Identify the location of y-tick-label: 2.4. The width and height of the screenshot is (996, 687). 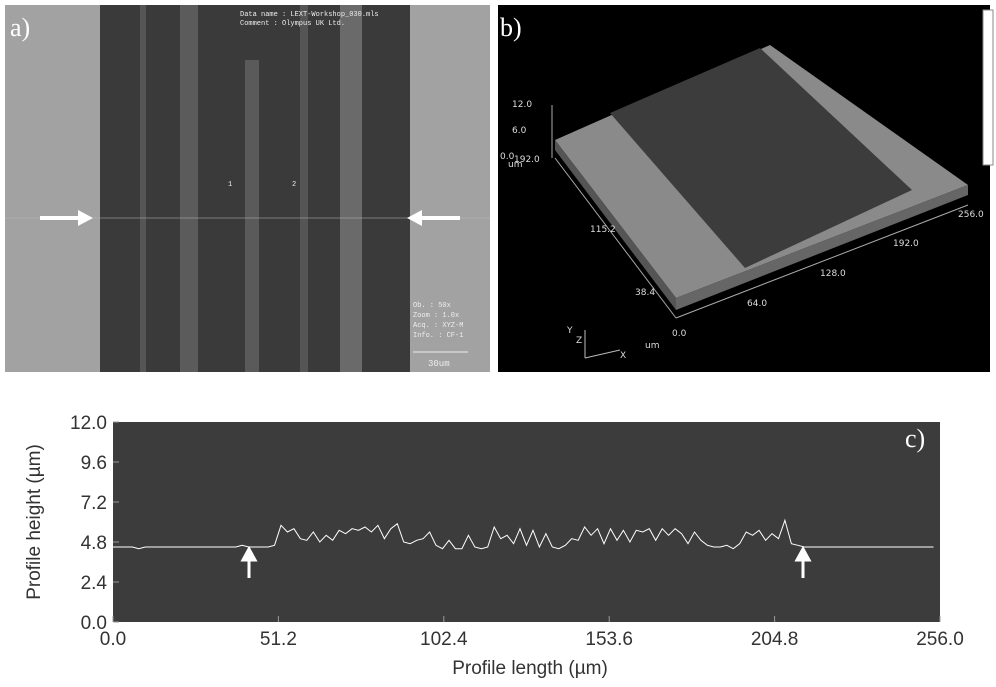
(94, 583).